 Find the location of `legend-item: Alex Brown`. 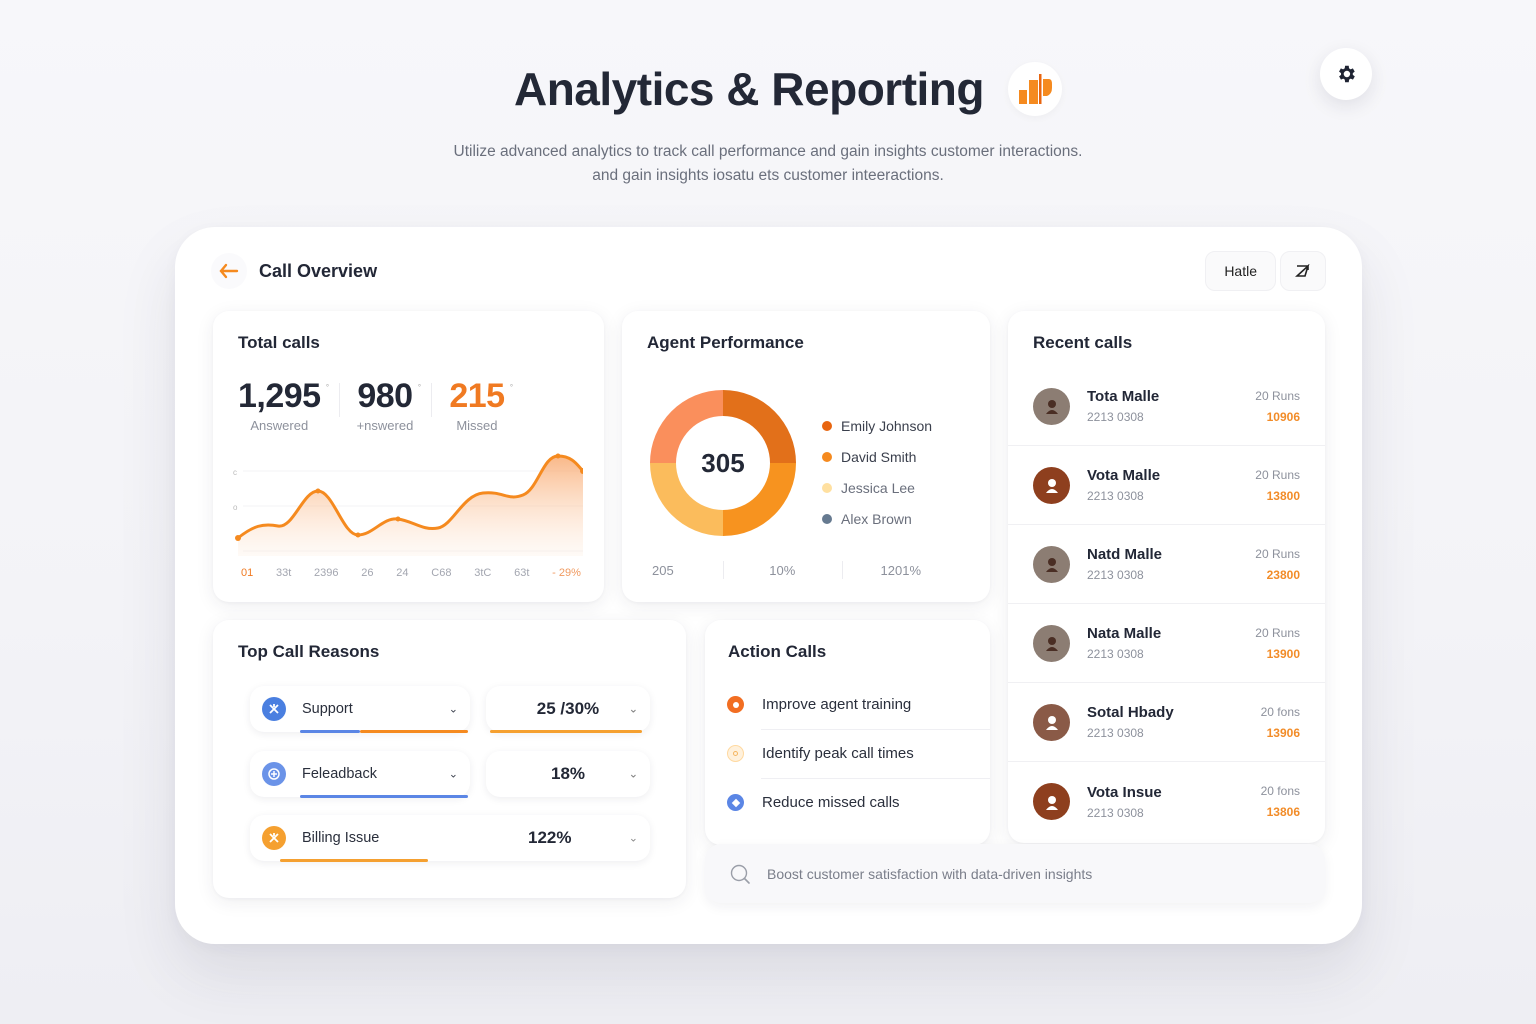

legend-item: Alex Brown is located at coordinates (877, 518).